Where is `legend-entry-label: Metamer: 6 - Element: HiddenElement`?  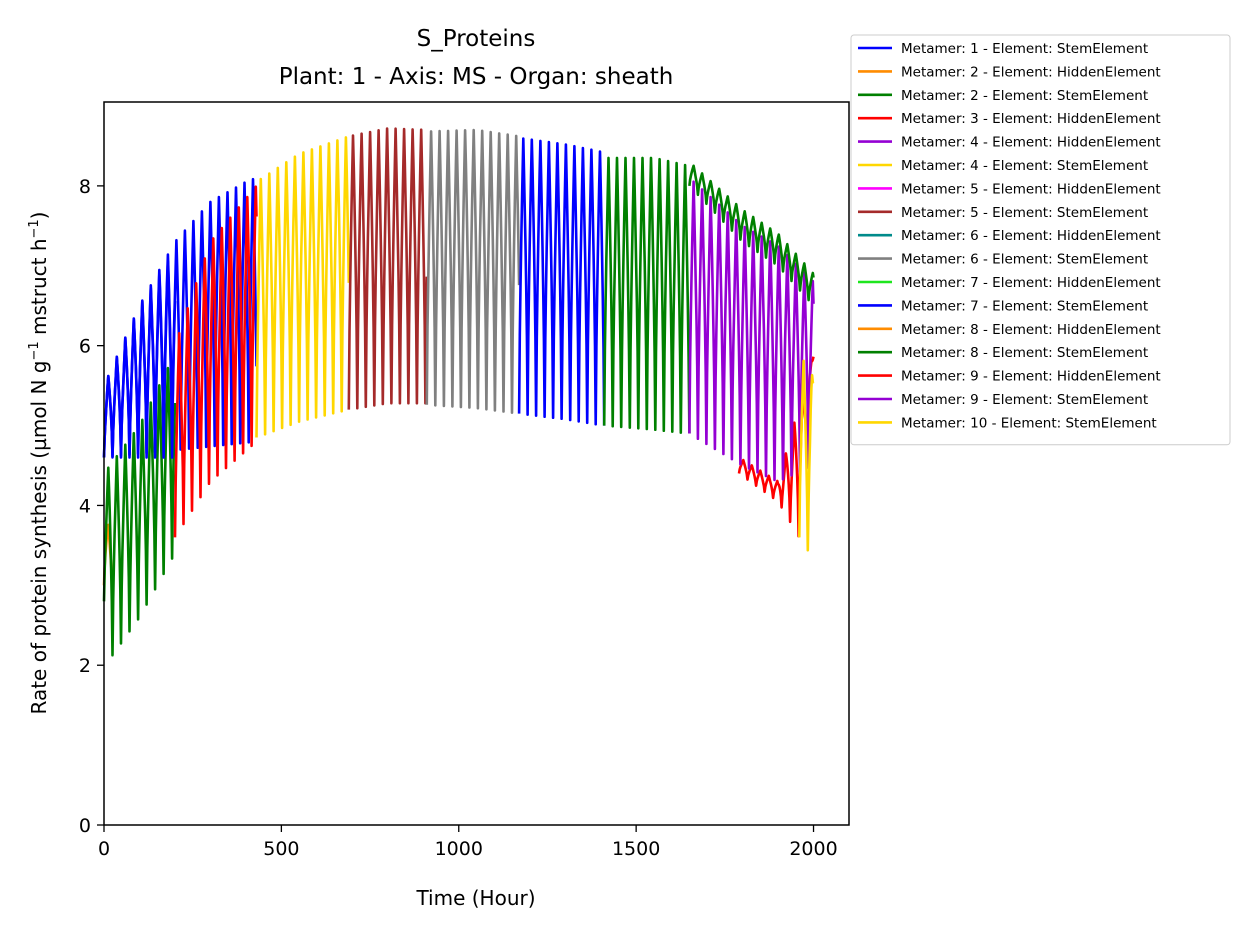 legend-entry-label: Metamer: 6 - Element: HiddenElement is located at coordinates (1031, 236).